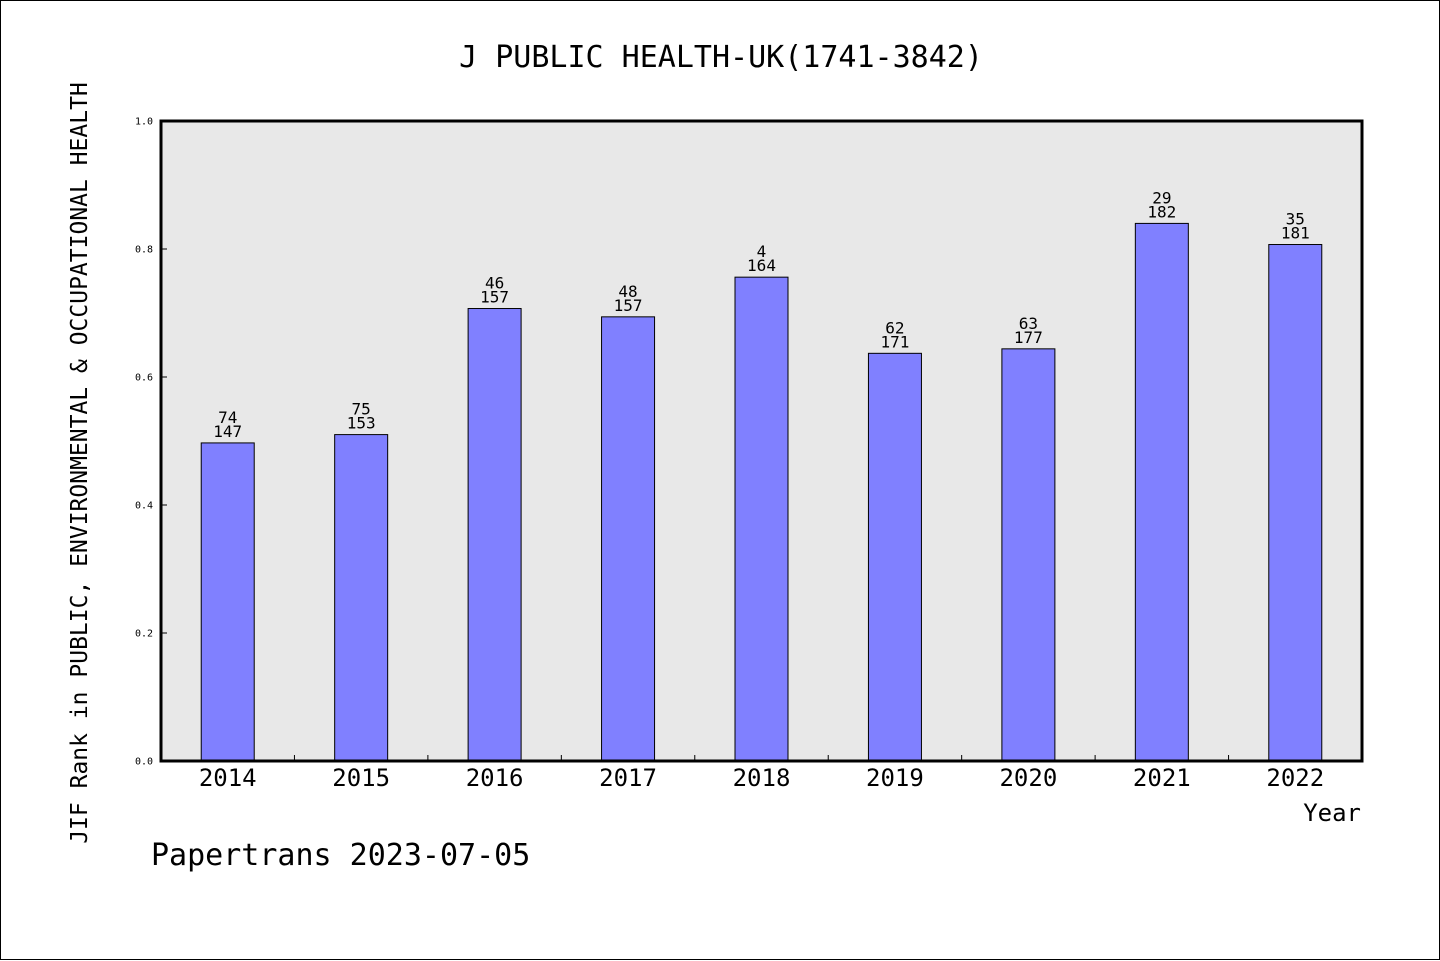 This screenshot has height=961, width=1440. I want to click on y-tick-label: 0.8, so click(144, 250).